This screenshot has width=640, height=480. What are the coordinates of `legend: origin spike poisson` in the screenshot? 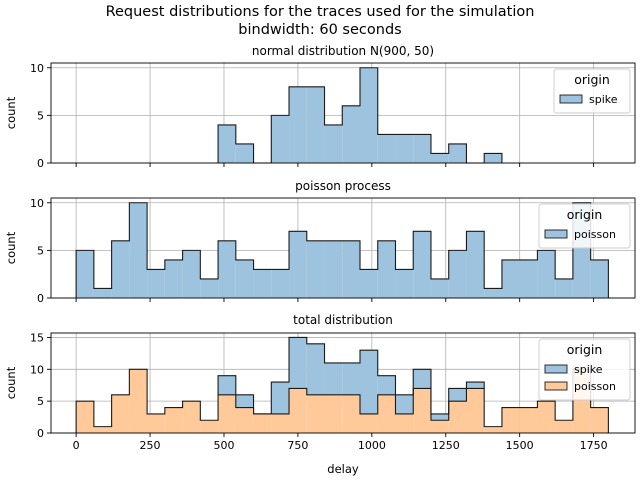 It's located at (584, 369).